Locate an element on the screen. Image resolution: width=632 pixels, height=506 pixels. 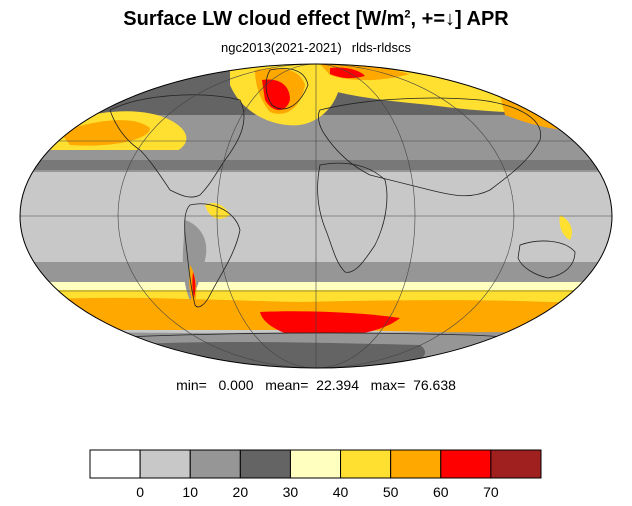
colorbar-tick-label: 10 is located at coordinates (190, 492).